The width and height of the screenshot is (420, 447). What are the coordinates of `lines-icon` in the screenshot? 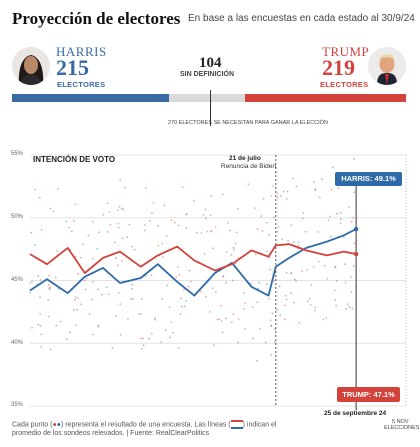 It's located at (236, 424).